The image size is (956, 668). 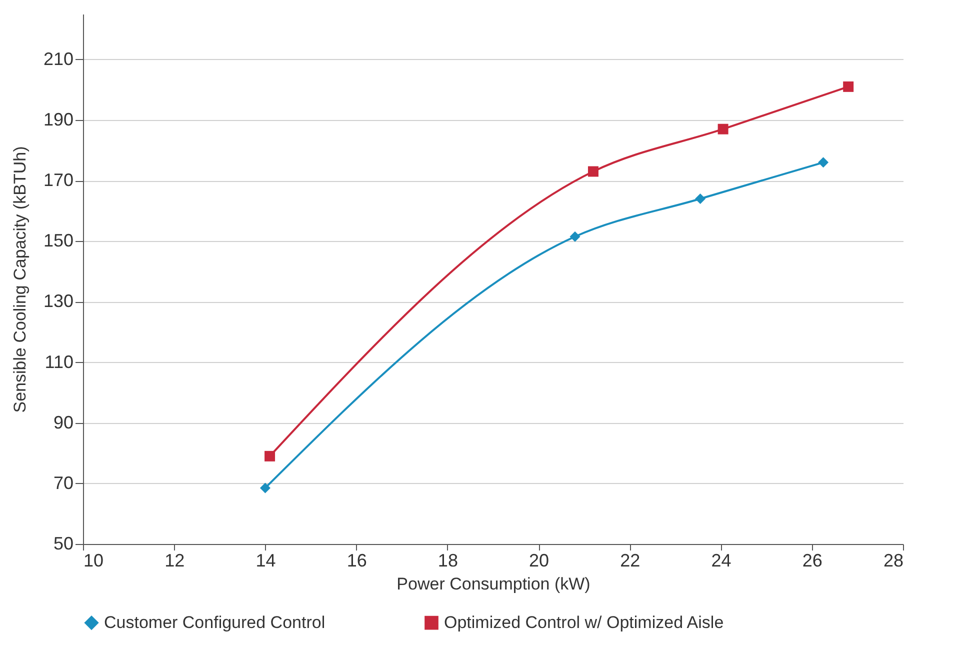 What do you see at coordinates (266, 560) in the screenshot?
I see `x-tick-label: 14` at bounding box center [266, 560].